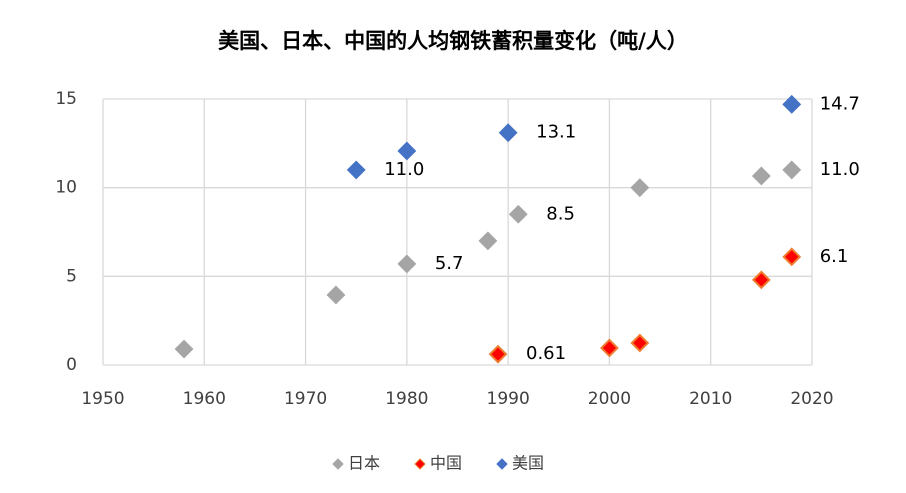 The width and height of the screenshot is (906, 493). I want to click on x-tick-label: 2000, so click(609, 399).